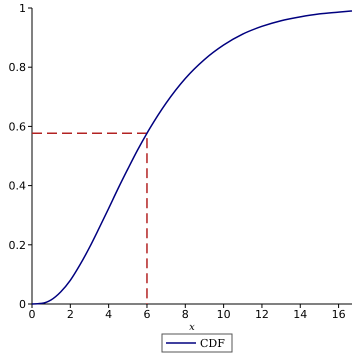  I want to click on legend-label: CDF, so click(213, 343).